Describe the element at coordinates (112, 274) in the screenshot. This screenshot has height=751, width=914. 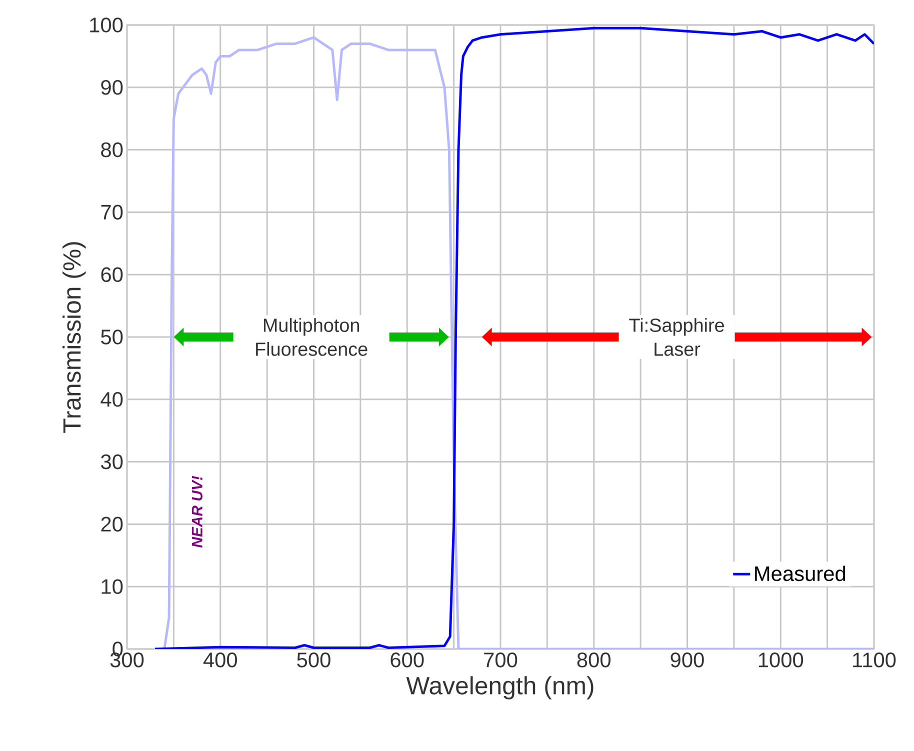
I see `y-tick-label: 60` at that location.